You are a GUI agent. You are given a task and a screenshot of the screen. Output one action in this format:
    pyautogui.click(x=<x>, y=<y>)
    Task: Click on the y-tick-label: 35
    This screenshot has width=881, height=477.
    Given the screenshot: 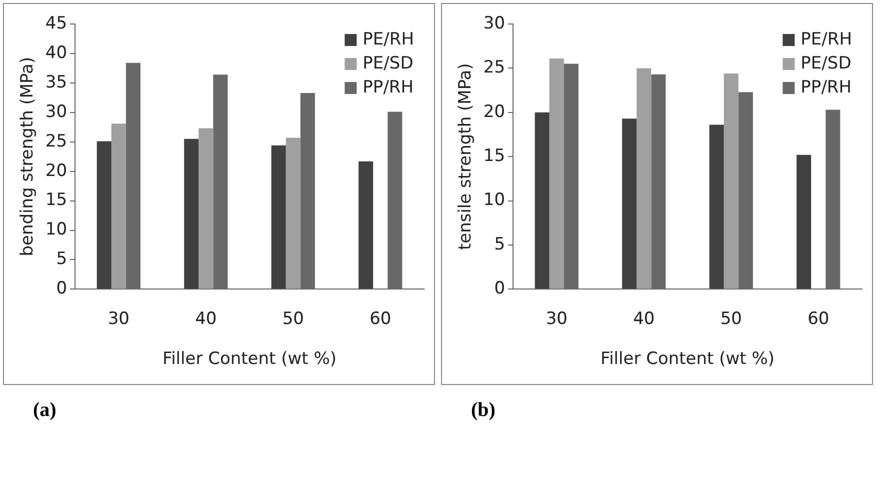 What is the action you would take?
    pyautogui.click(x=56, y=82)
    